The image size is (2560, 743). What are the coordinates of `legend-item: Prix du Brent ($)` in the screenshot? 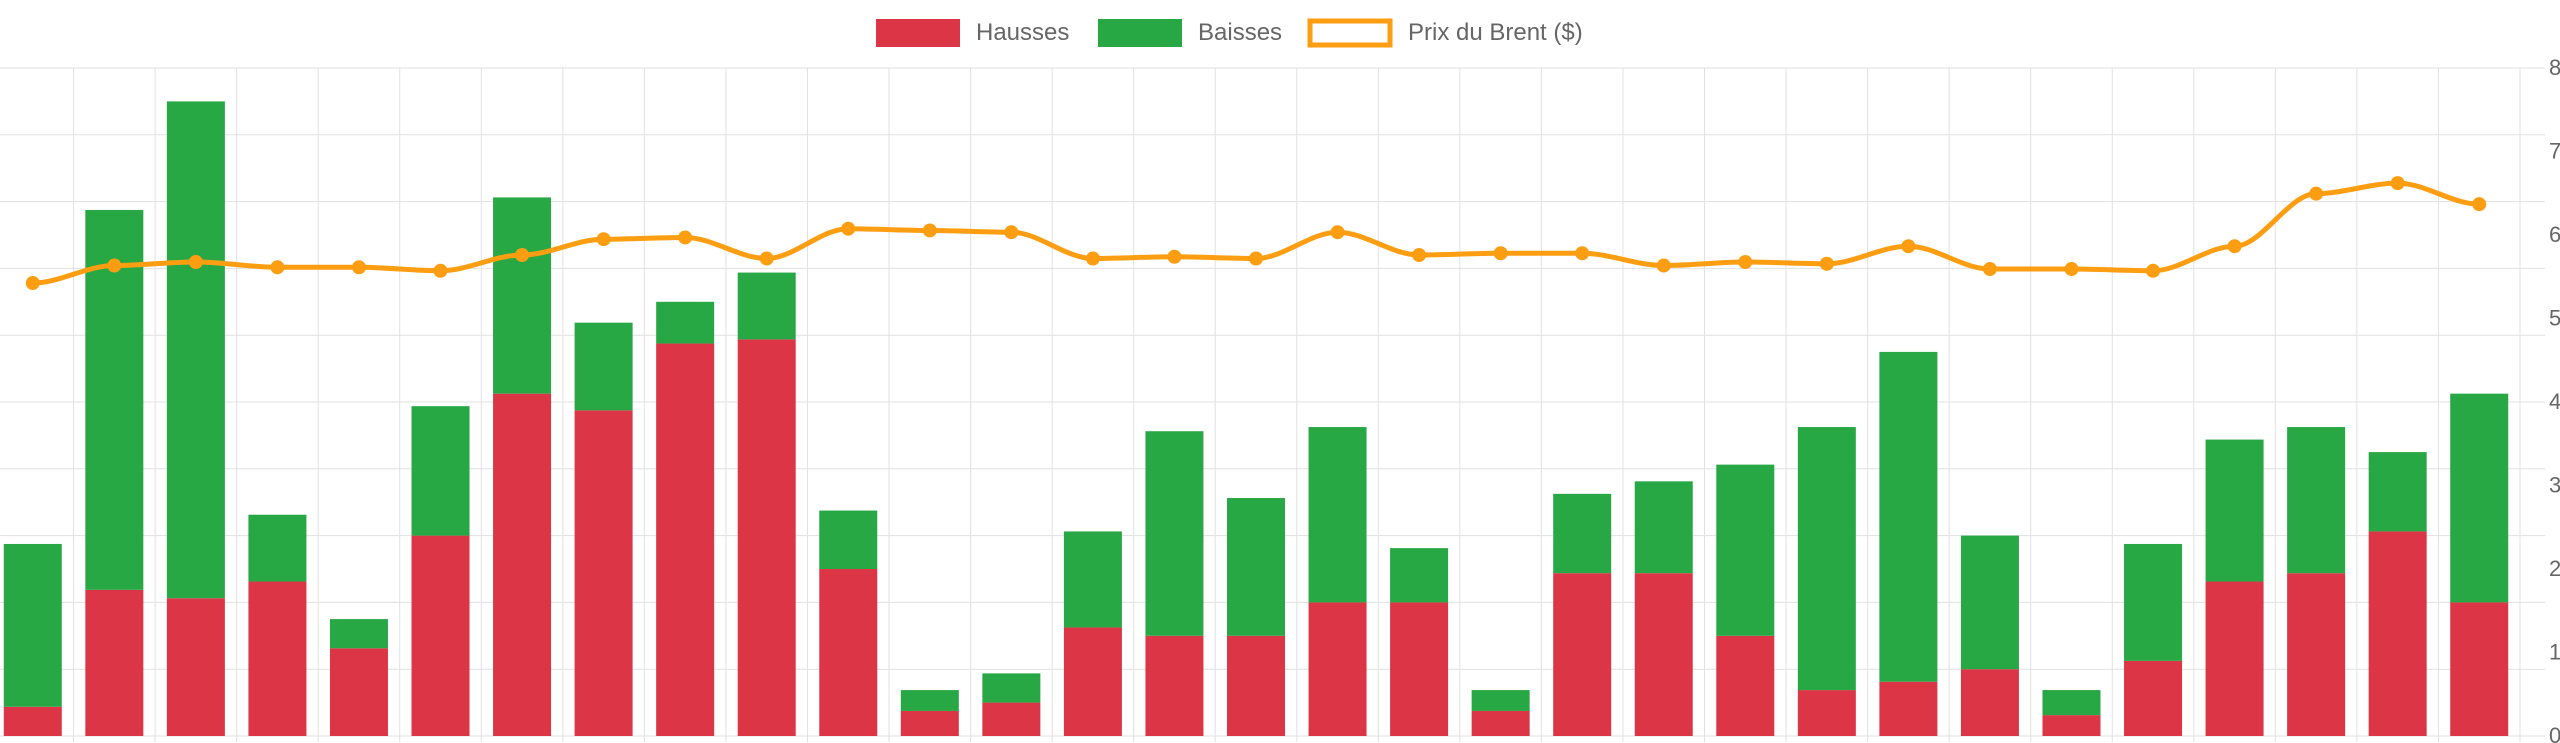 It's located at (1445, 33).